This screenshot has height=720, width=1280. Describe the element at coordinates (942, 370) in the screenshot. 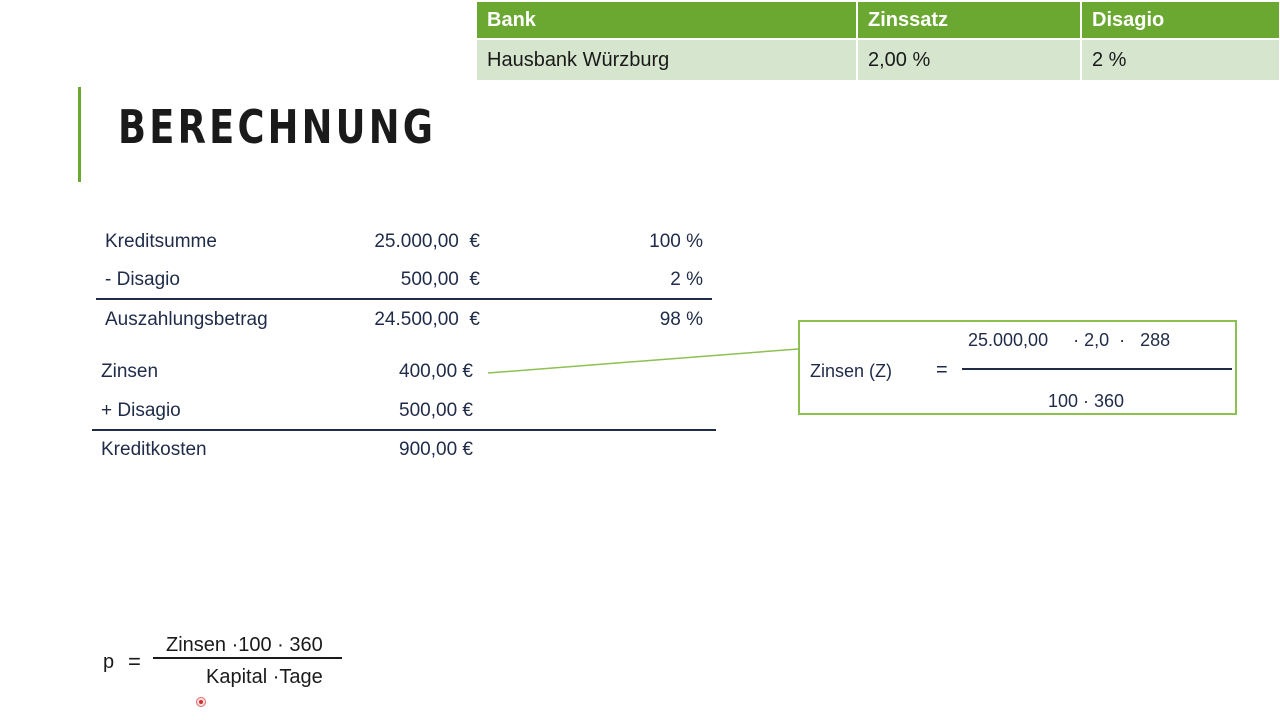

I see `zinsen-formula-equals: =` at that location.